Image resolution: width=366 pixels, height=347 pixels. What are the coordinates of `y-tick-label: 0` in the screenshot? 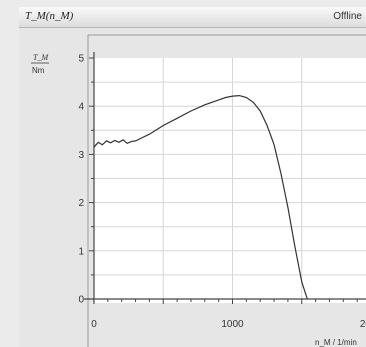 It's located at (81, 300).